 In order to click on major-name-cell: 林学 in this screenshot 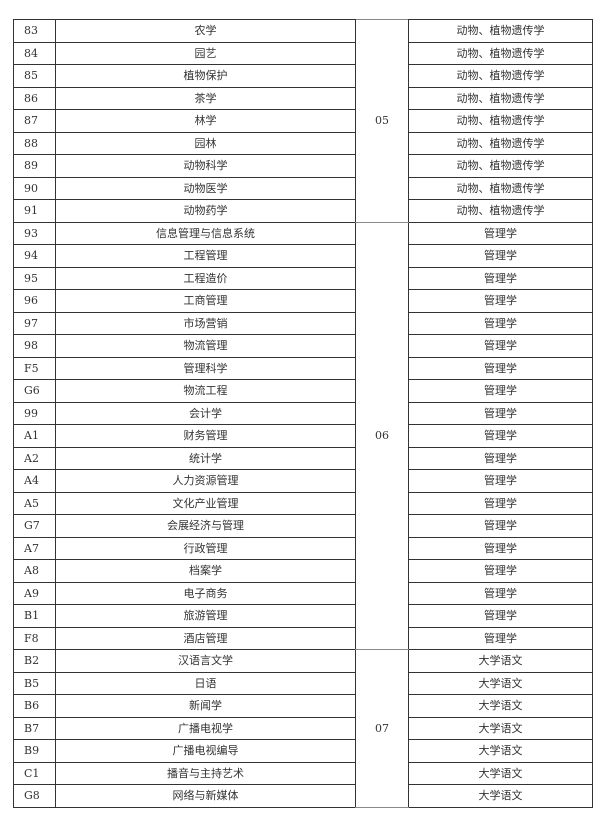, I will do `click(205, 121)`.